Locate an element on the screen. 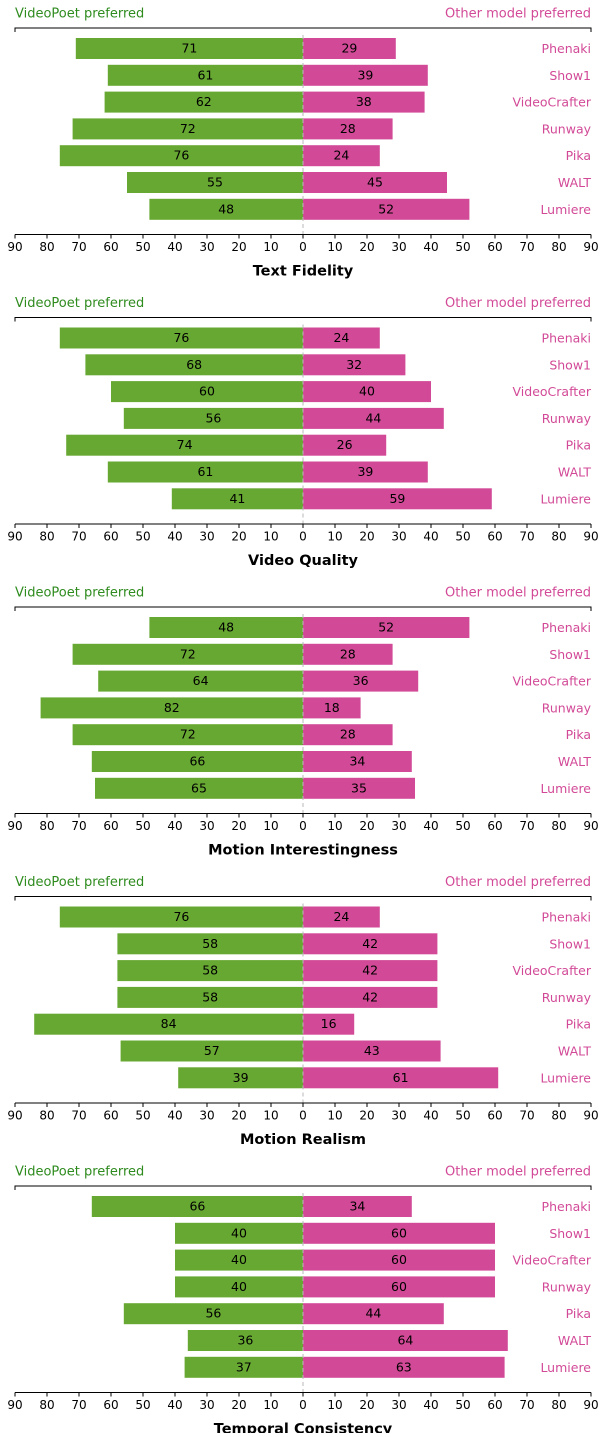  videopoet-value-label: 61 is located at coordinates (205, 74).